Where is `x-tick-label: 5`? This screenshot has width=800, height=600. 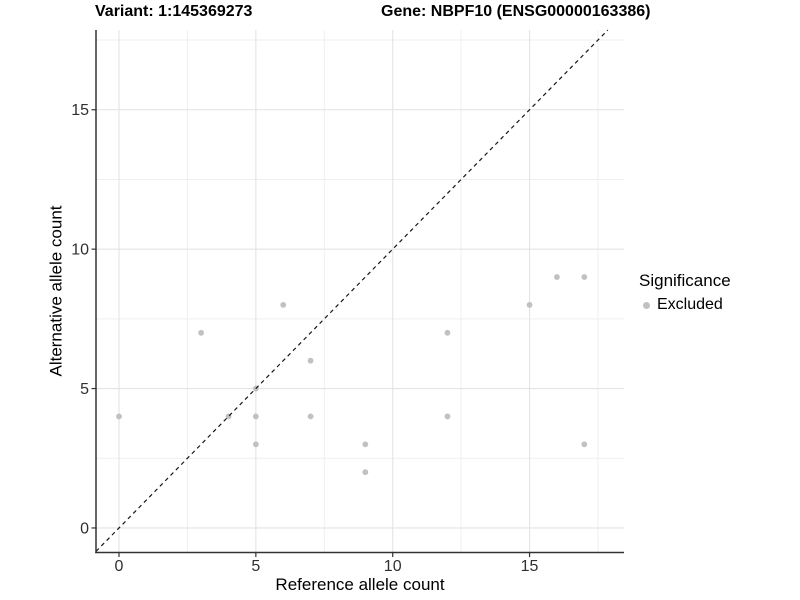 x-tick-label: 5 is located at coordinates (255, 566).